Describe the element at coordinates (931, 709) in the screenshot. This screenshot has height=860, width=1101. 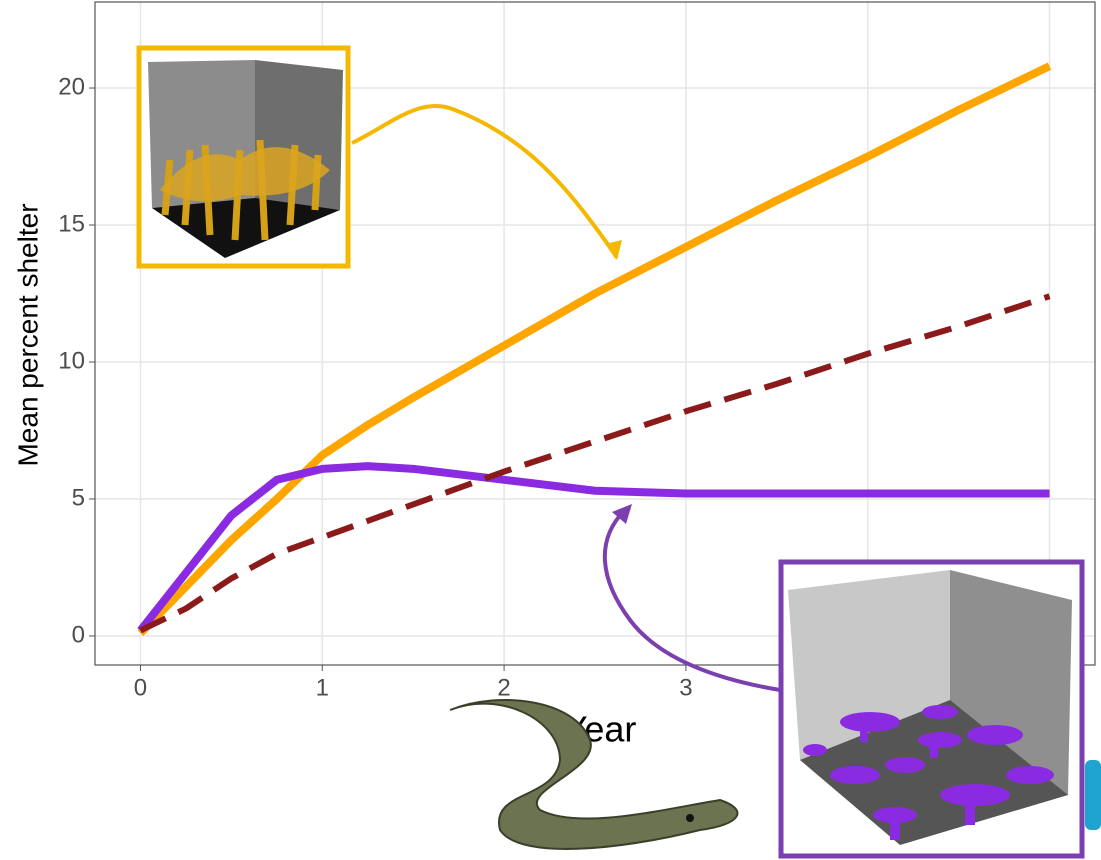
I see `inset-tabular` at that location.